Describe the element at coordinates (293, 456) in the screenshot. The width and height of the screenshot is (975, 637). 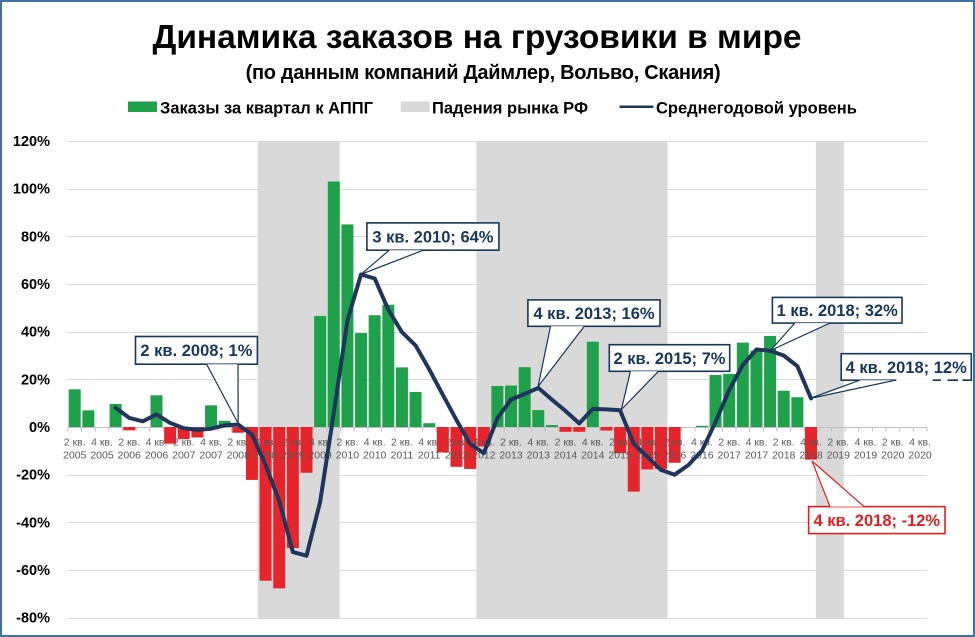
I see `svg-text: 2009` at that location.